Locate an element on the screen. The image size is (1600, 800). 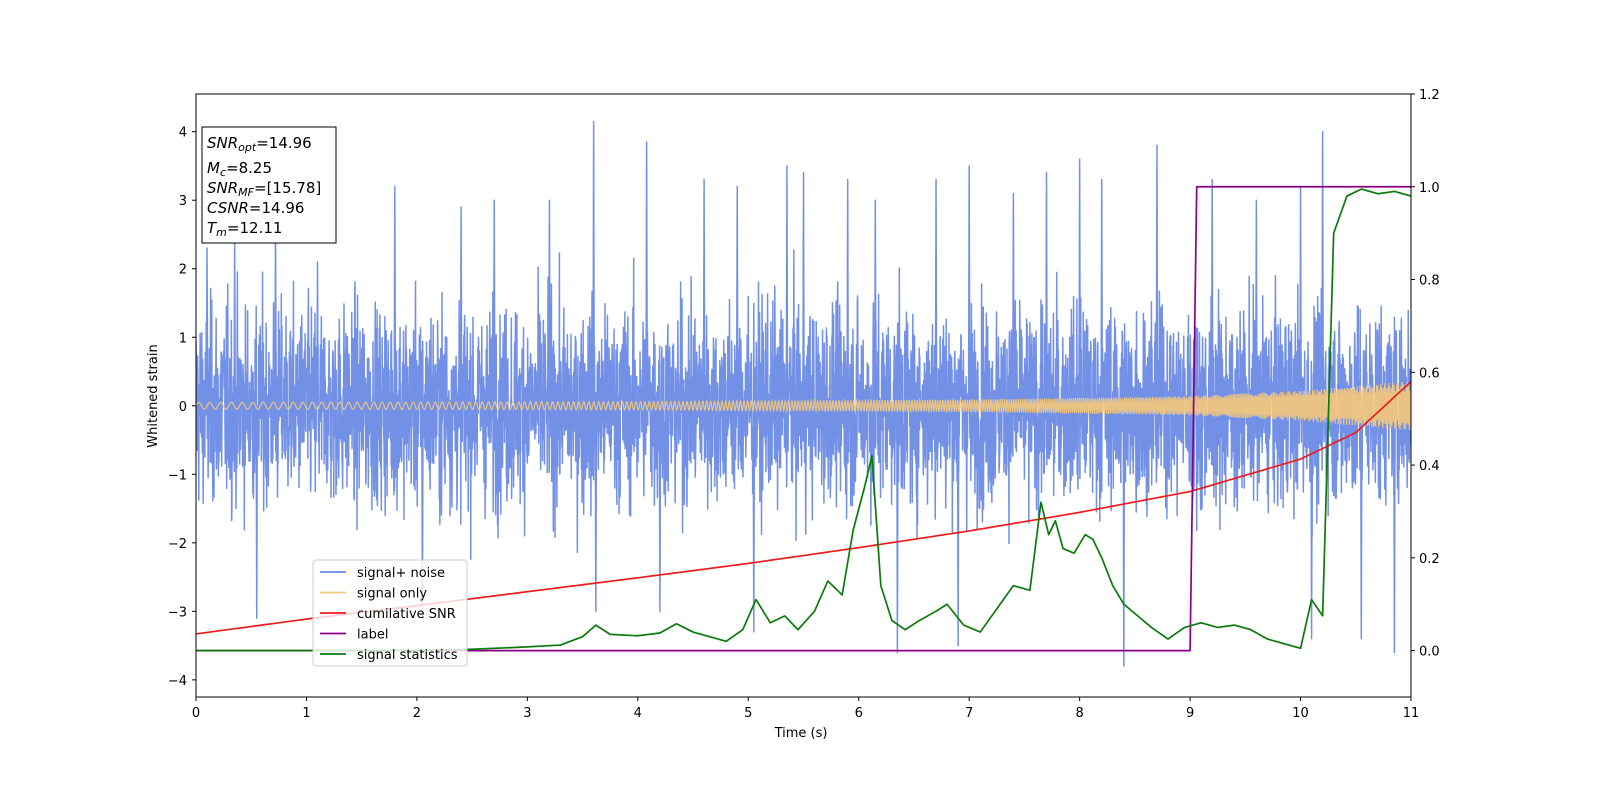
x-axis-label: Time (s) is located at coordinates (801, 733).